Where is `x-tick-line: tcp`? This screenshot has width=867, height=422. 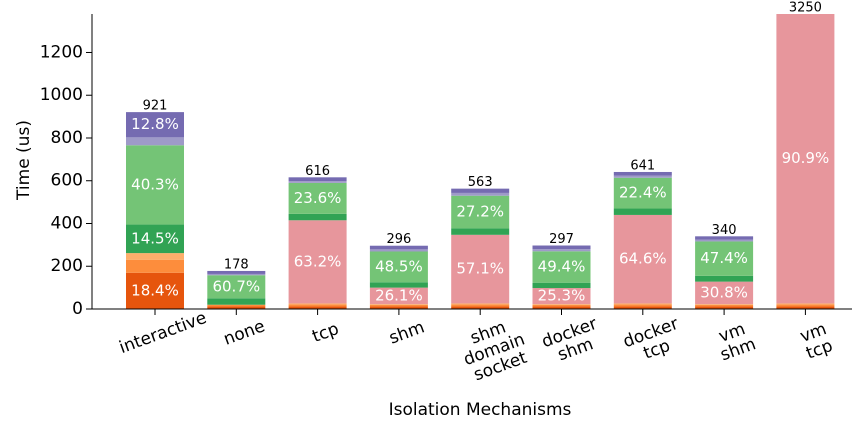
x-tick-line: tcp is located at coordinates (326, 333).